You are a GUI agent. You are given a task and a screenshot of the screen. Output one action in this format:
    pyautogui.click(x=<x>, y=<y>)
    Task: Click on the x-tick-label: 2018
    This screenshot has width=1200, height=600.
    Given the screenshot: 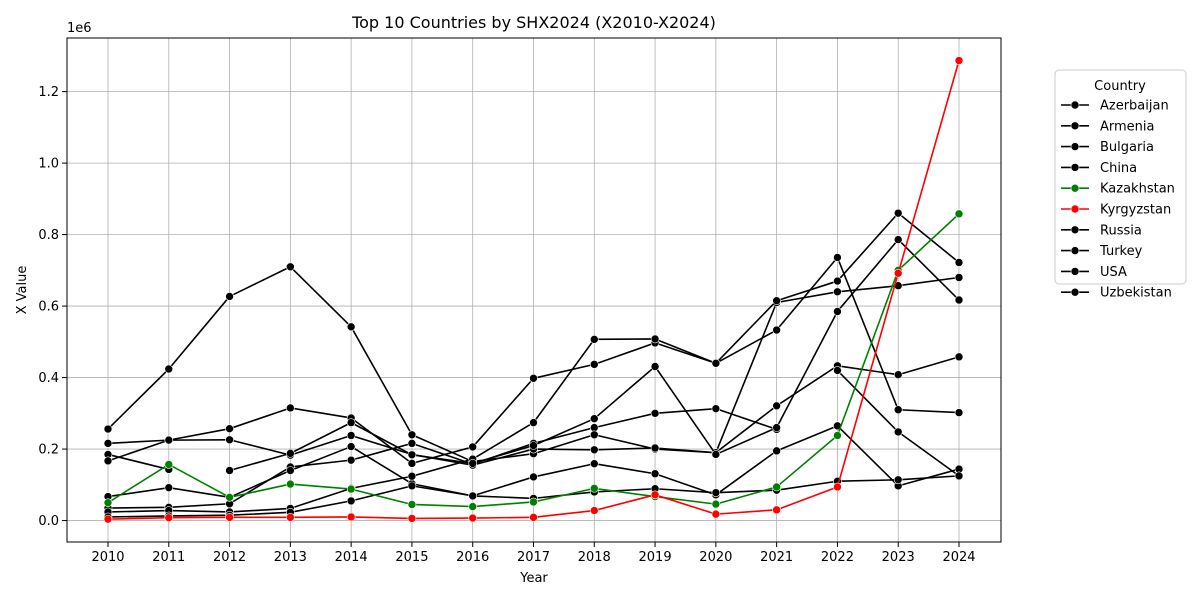 What is the action you would take?
    pyautogui.click(x=594, y=557)
    